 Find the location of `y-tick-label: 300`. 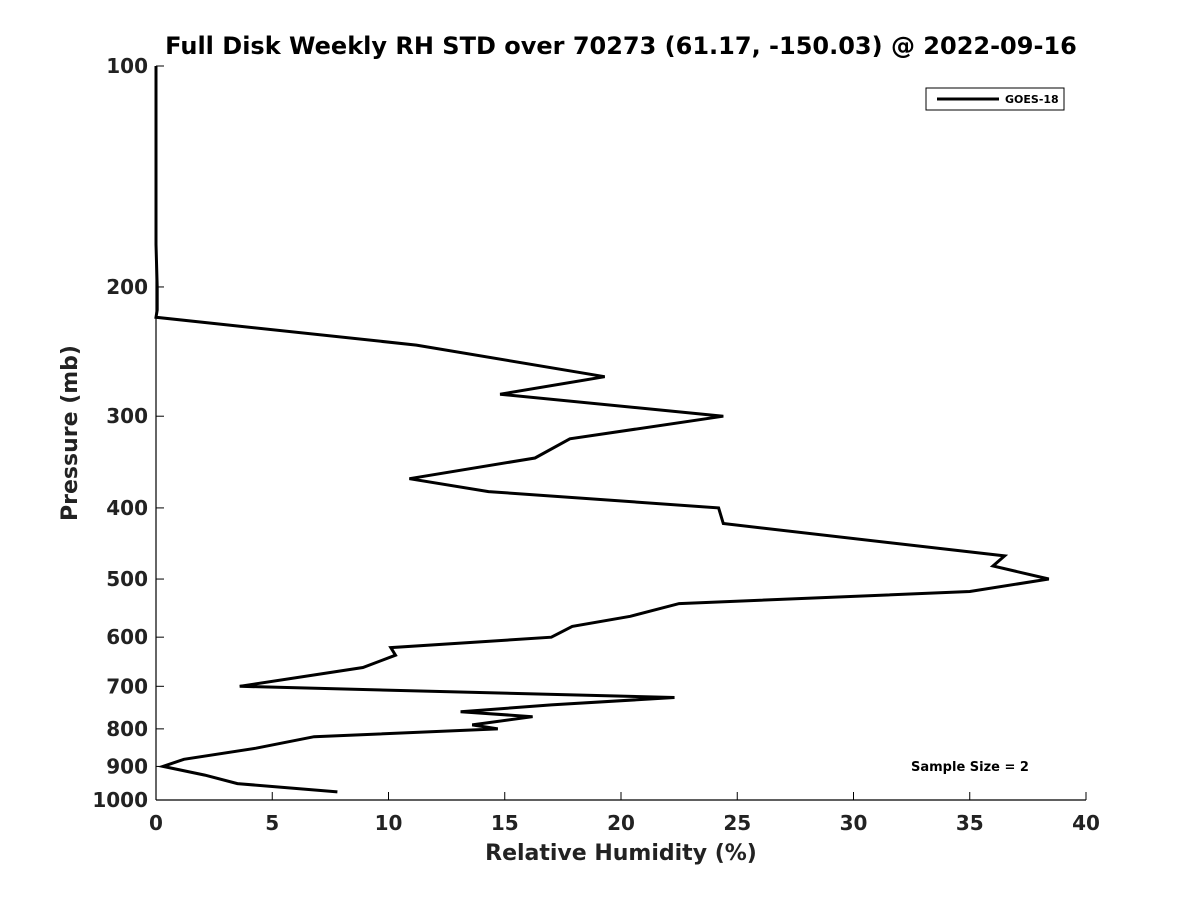

y-tick-label: 300 is located at coordinates (127, 416).